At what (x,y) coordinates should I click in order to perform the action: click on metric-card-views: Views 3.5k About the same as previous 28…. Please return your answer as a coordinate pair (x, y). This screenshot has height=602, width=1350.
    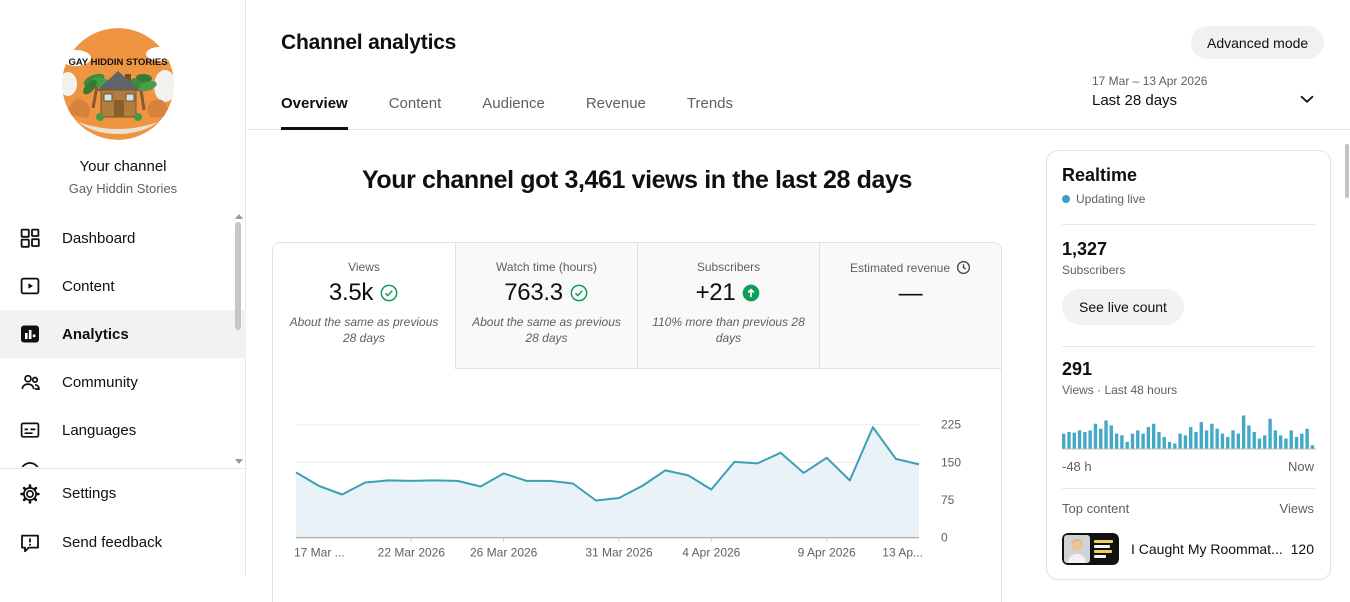
    Looking at the image, I should click on (364, 306).